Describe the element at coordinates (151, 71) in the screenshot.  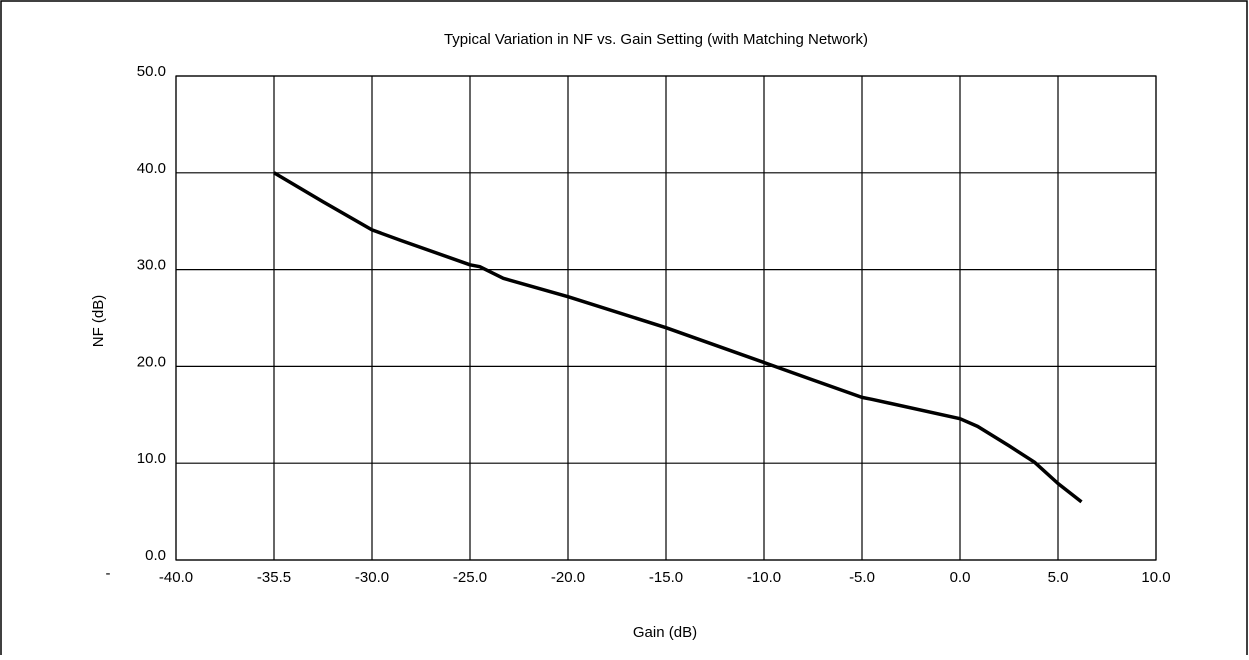
I see `y-tick-label: 50.0` at that location.